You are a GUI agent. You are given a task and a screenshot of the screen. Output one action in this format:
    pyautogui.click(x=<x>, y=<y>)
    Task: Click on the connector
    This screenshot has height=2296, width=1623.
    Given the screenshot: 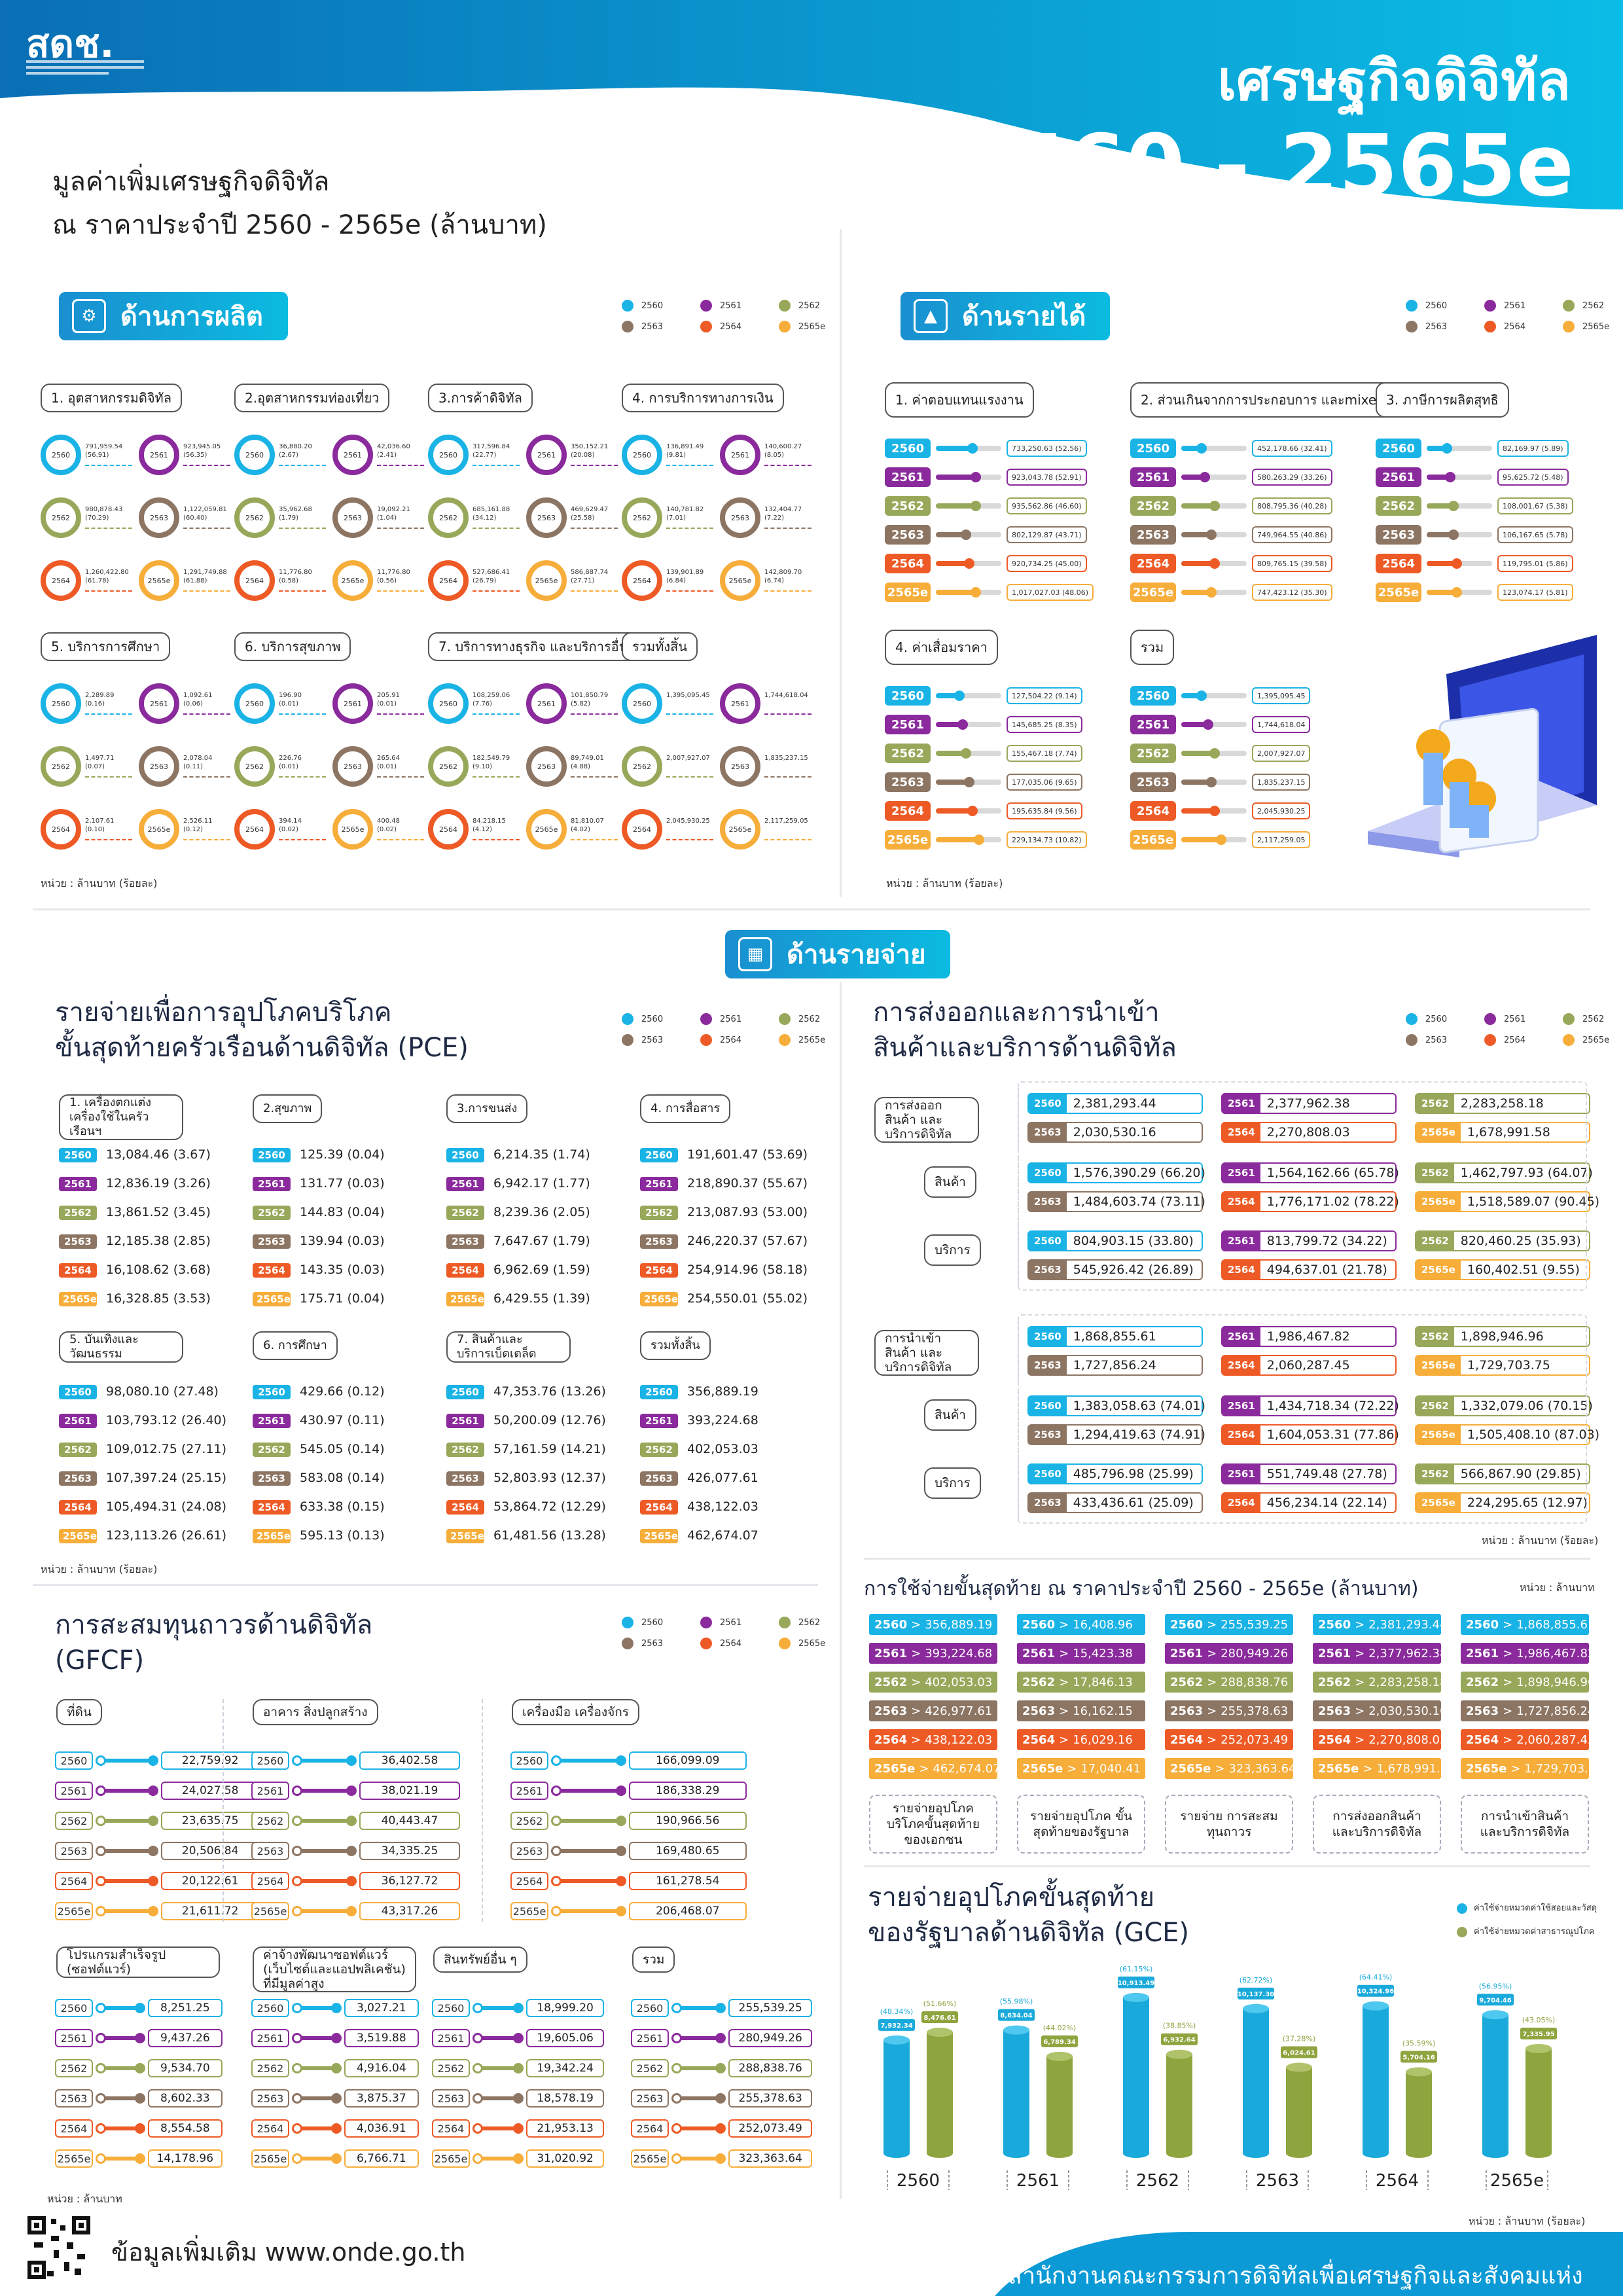 What is the action you would take?
    pyautogui.click(x=118, y=2008)
    